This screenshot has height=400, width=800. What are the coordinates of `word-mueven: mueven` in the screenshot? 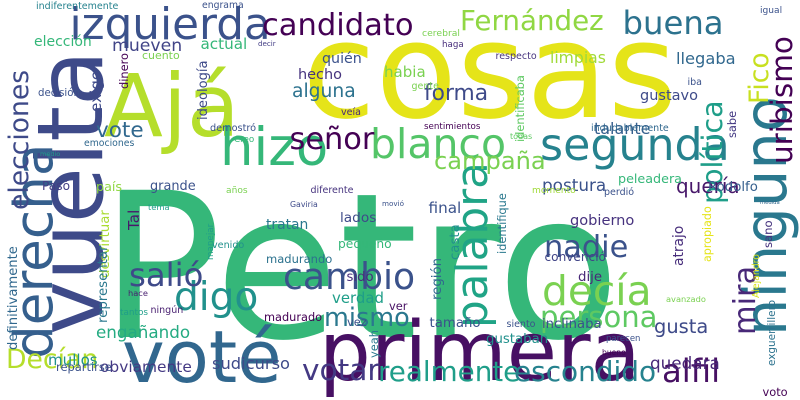 It's located at (147, 45).